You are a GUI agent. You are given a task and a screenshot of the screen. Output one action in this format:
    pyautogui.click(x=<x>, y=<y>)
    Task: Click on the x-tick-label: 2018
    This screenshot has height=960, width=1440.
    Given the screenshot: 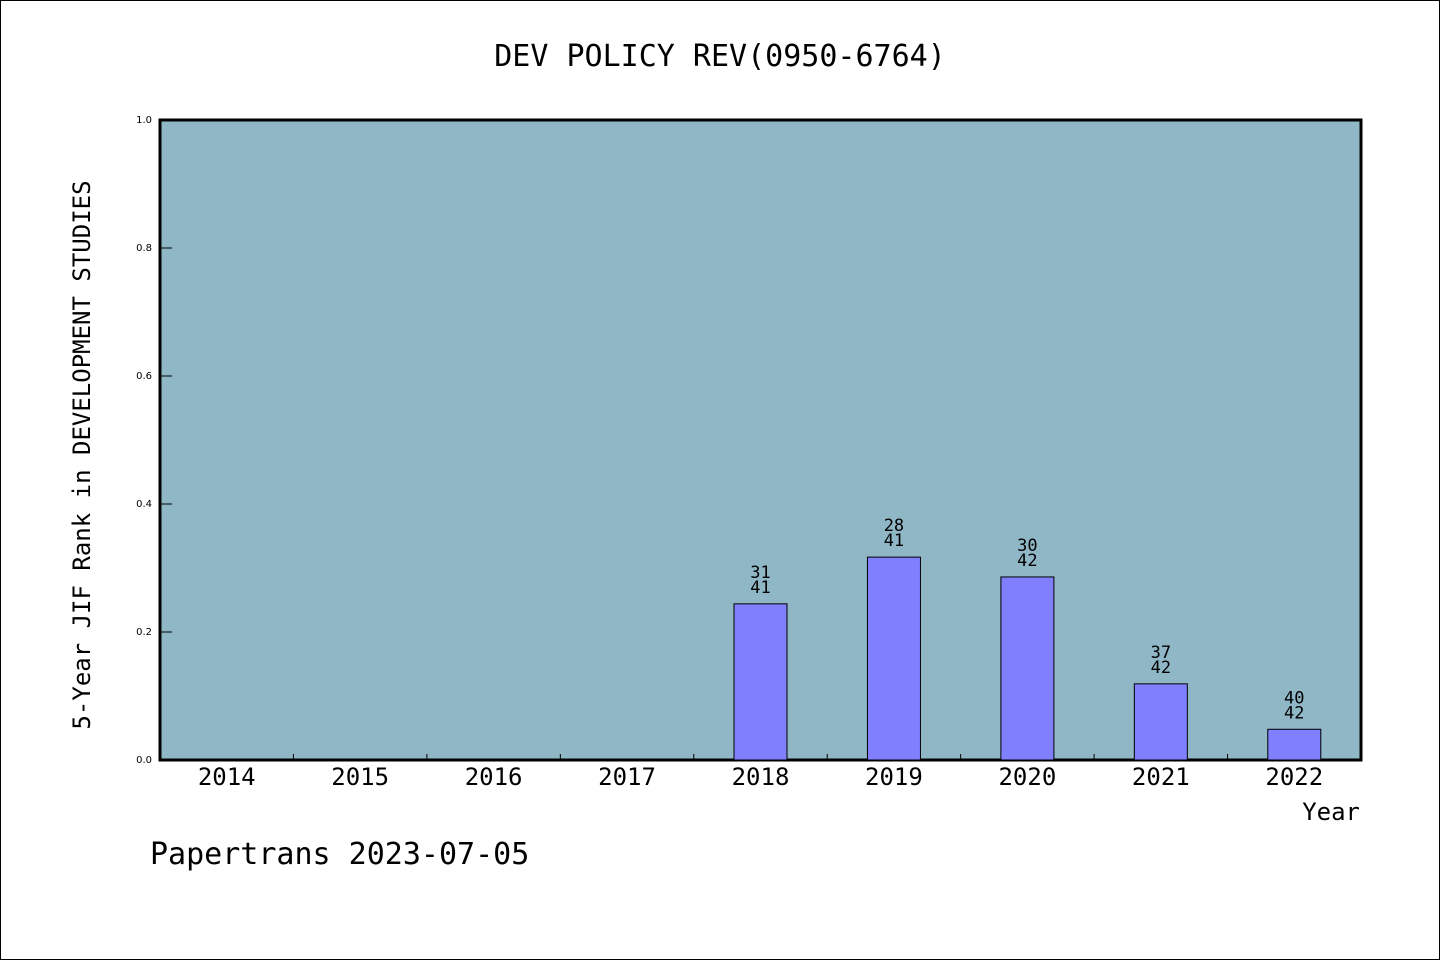 What is the action you would take?
    pyautogui.click(x=761, y=777)
    